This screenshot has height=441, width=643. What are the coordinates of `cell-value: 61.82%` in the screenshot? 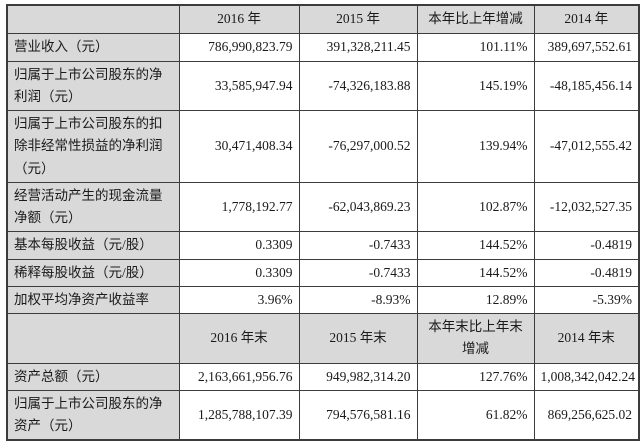 It's located at (475, 415).